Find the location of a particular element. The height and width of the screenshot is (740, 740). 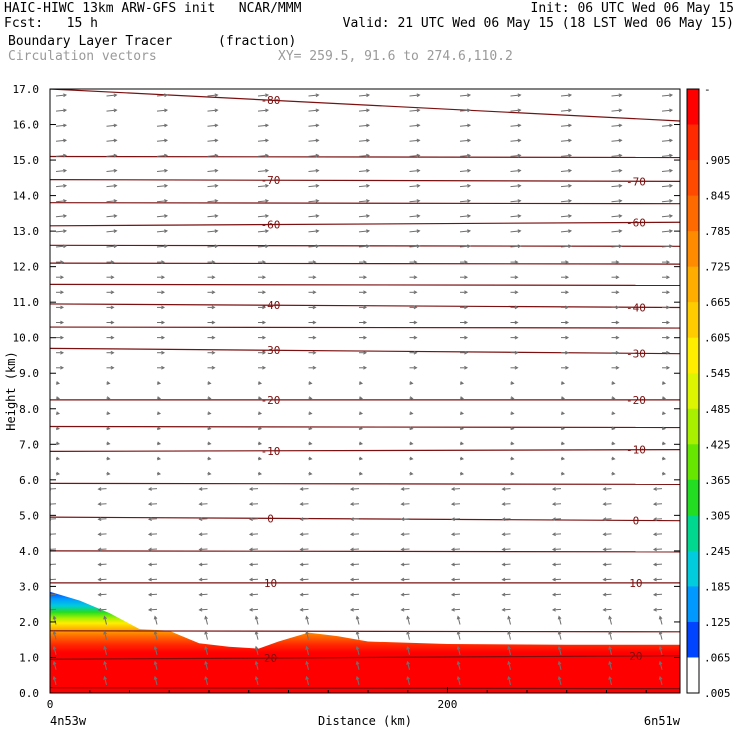

isotherm-label: 0 is located at coordinates (270, 518).